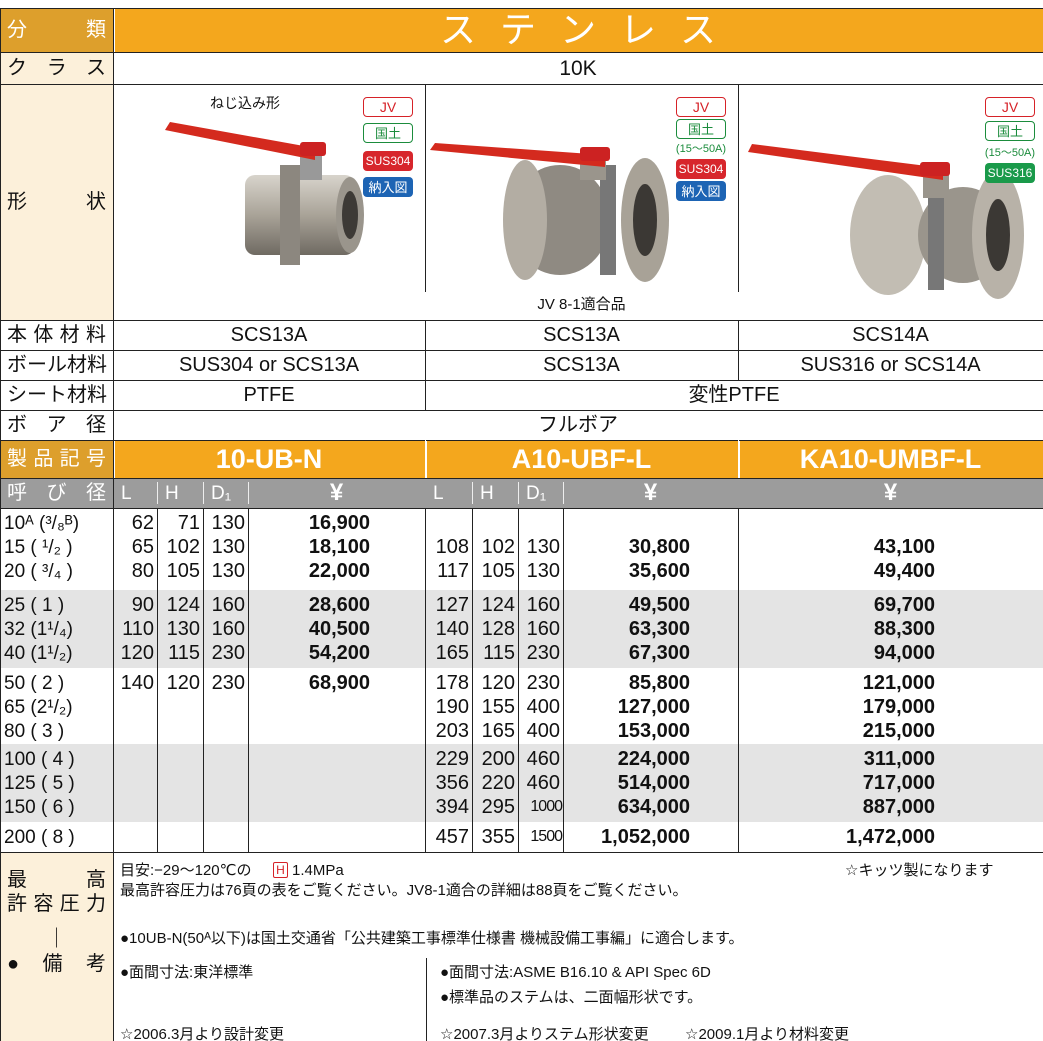 The height and width of the screenshot is (1041, 1043). Describe the element at coordinates (183, 683) in the screenshot. I see `dimension: 120` at that location.